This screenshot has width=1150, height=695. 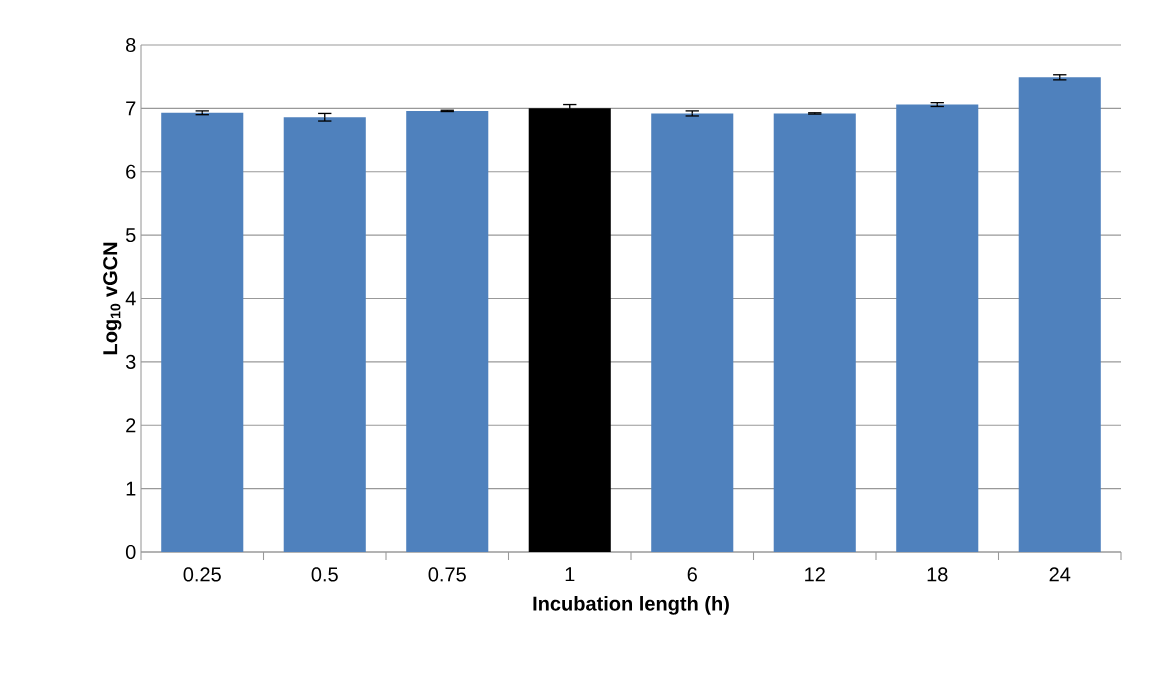 What do you see at coordinates (447, 574) in the screenshot?
I see `x-tick-label: 0.75` at bounding box center [447, 574].